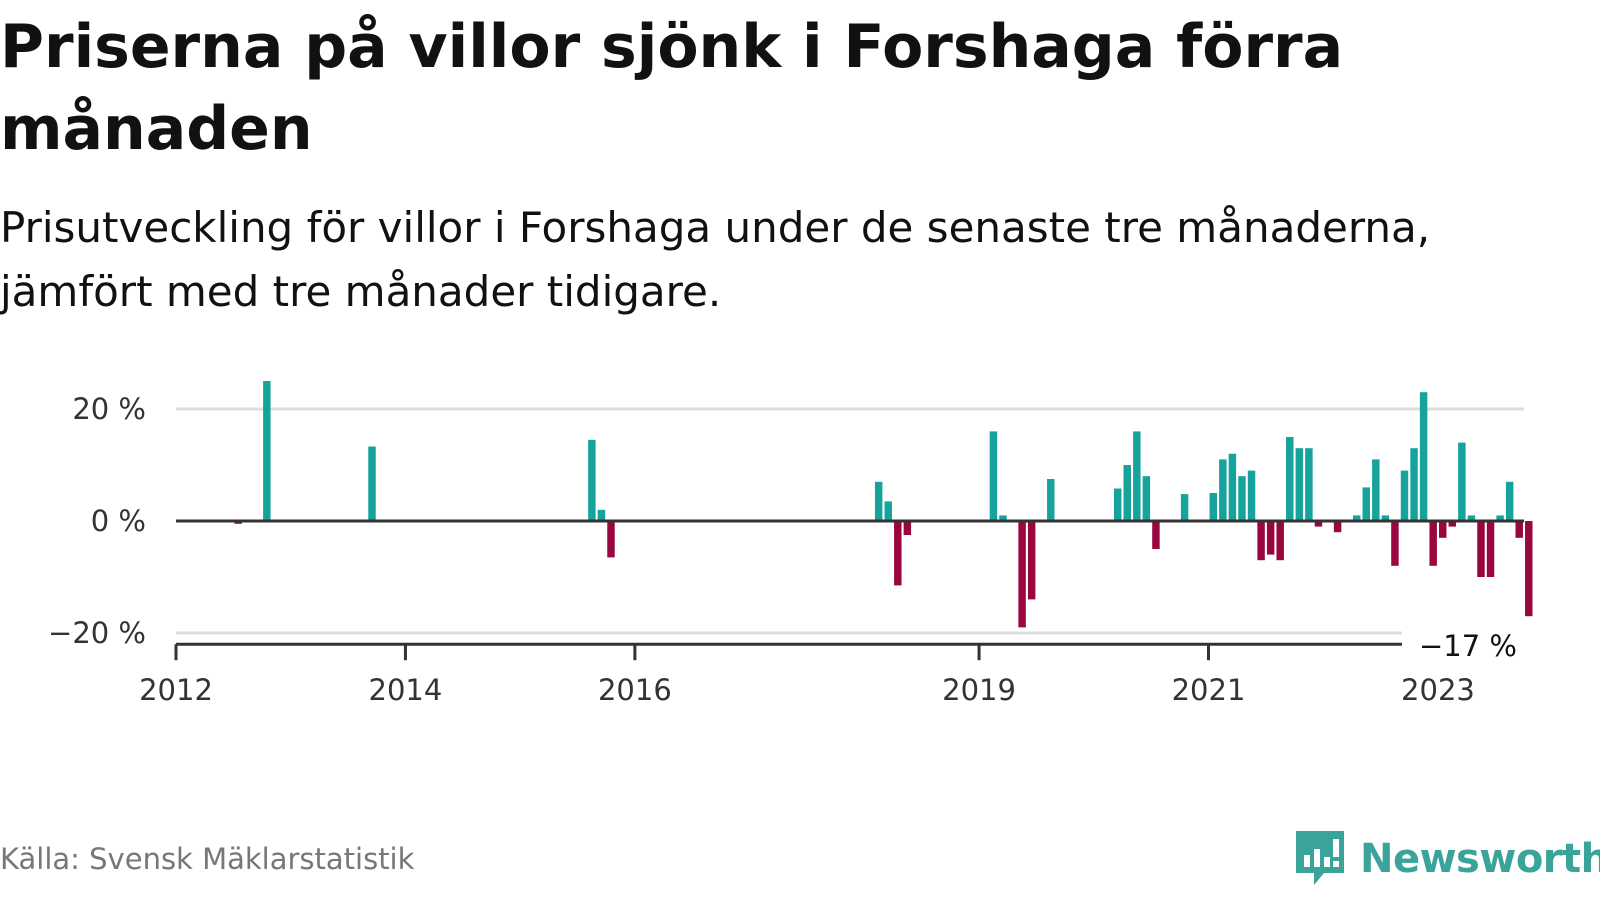 The height and width of the screenshot is (900, 1600). Describe the element at coordinates (97, 633) in the screenshot. I see `y-tick-label: −20 %` at that location.